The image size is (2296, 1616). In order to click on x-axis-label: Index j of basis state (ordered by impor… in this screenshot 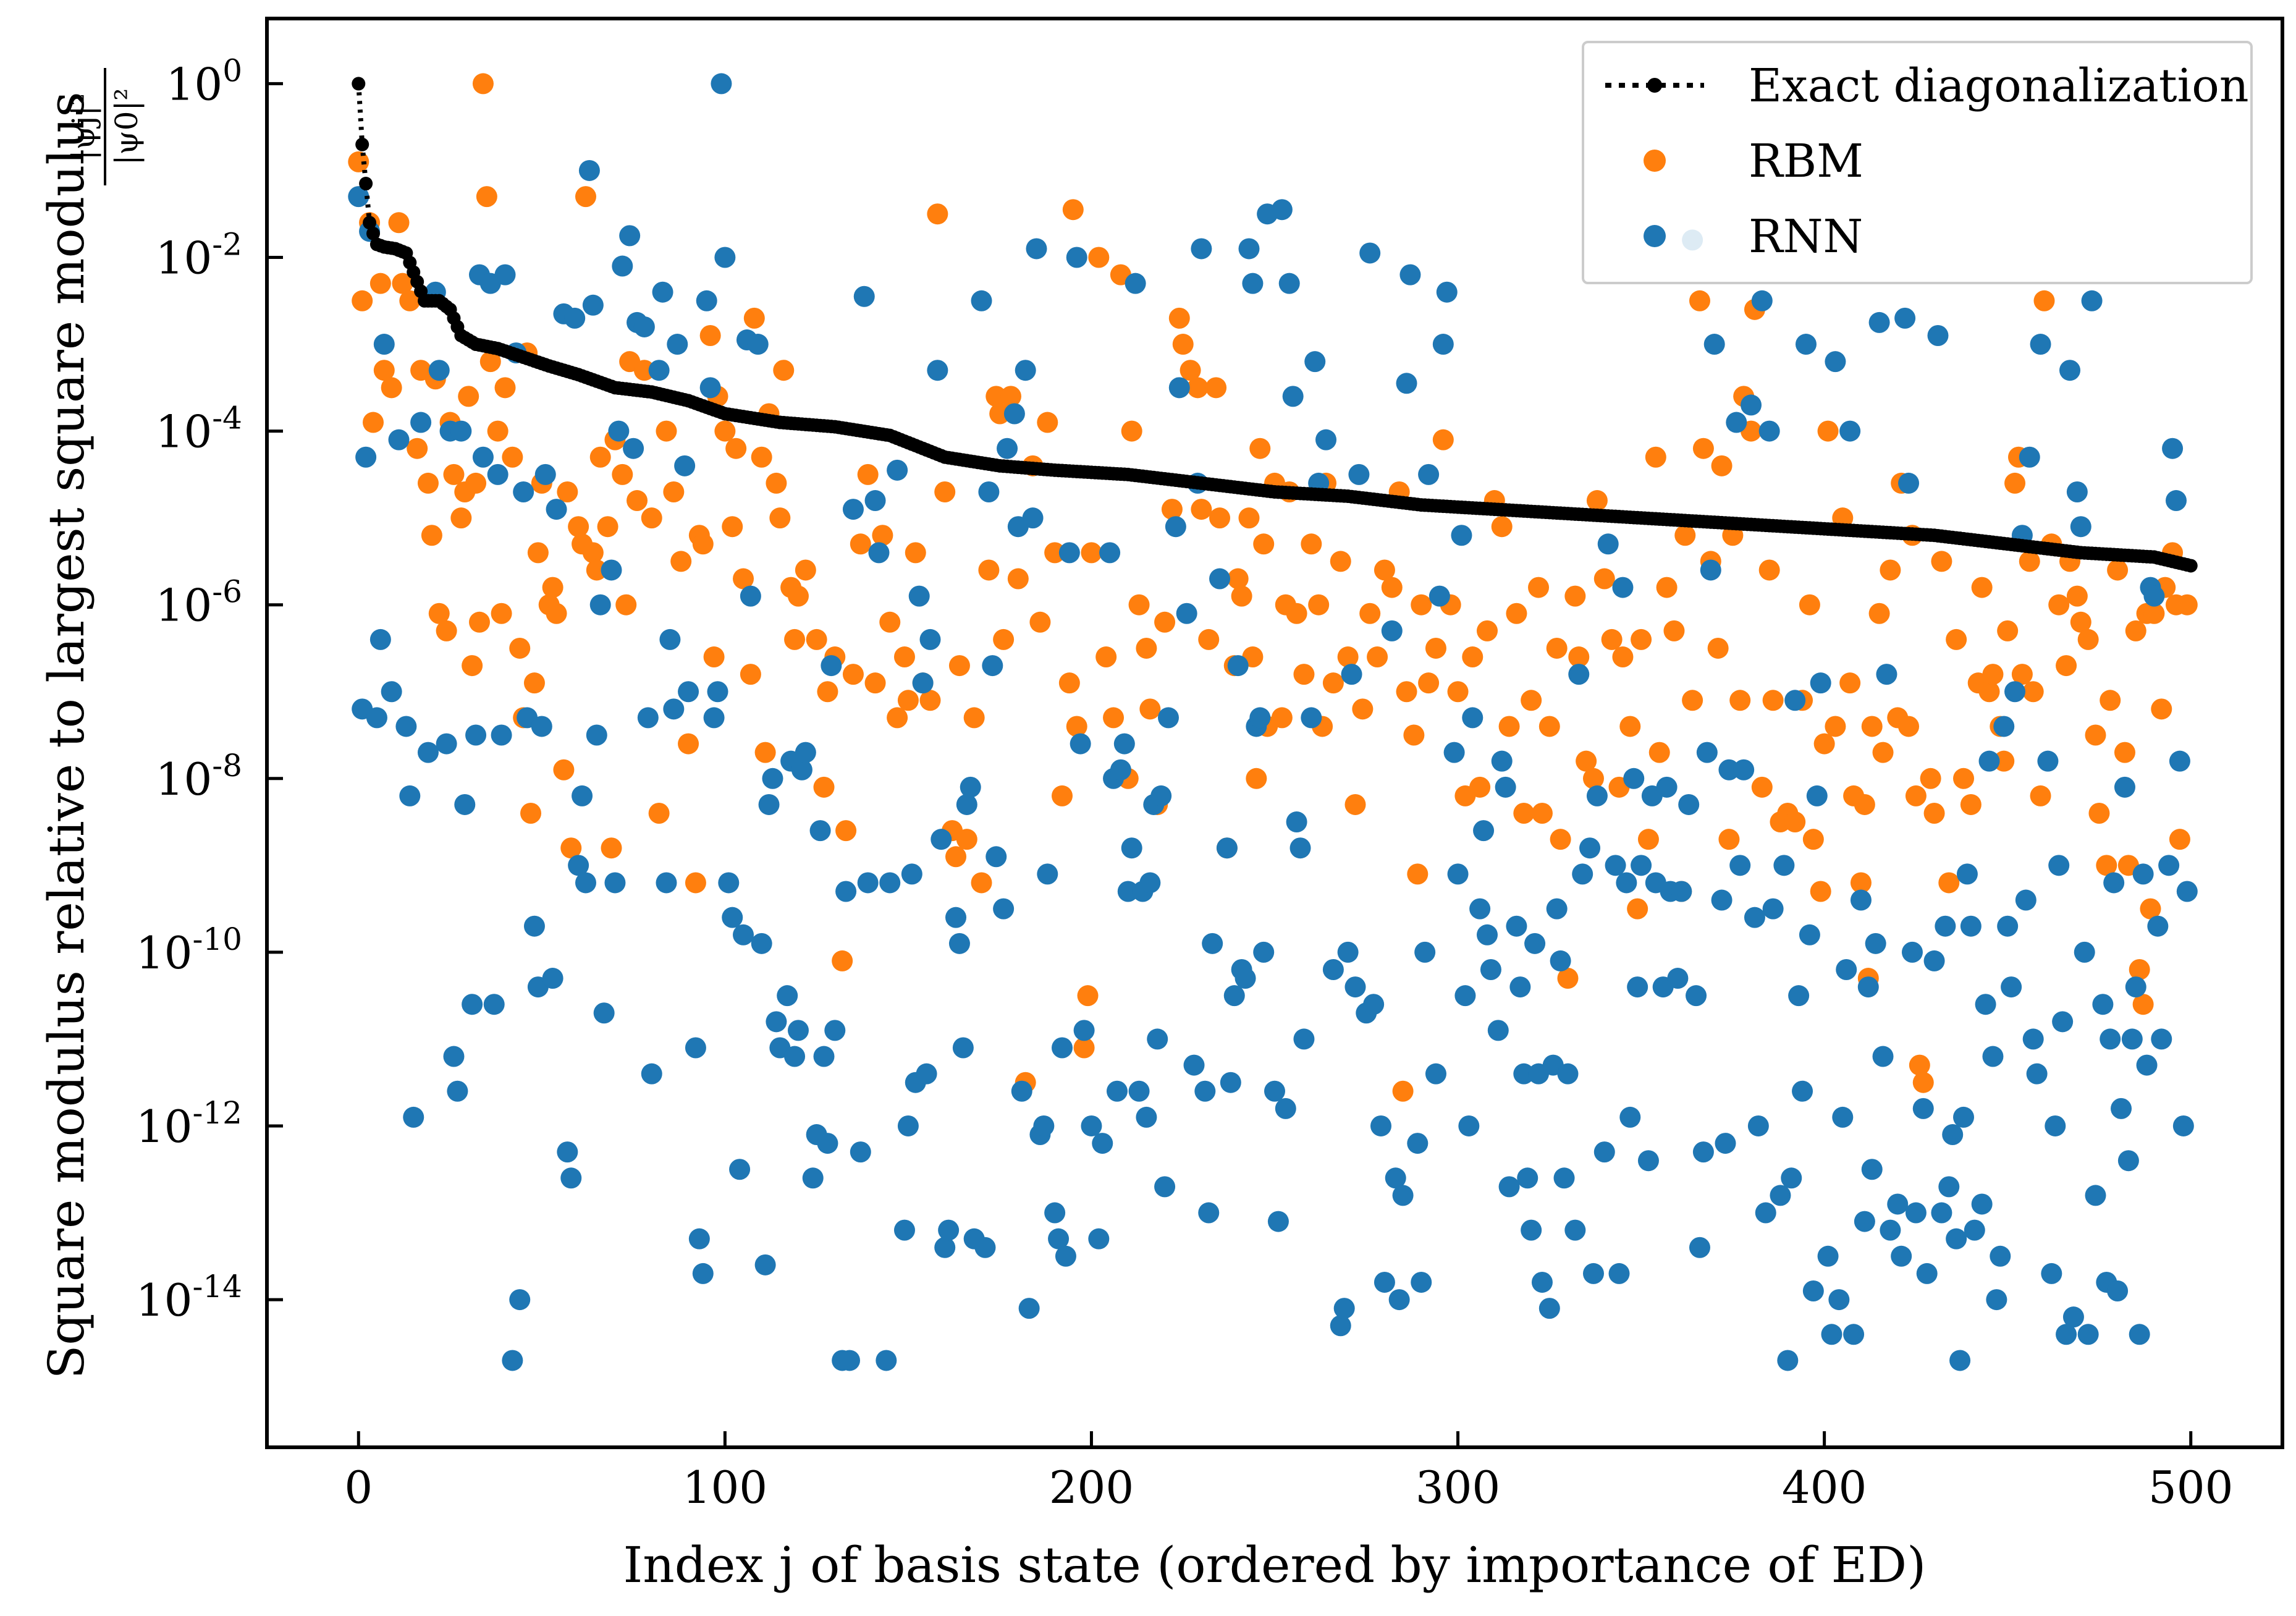, I will do `click(1275, 1565)`.